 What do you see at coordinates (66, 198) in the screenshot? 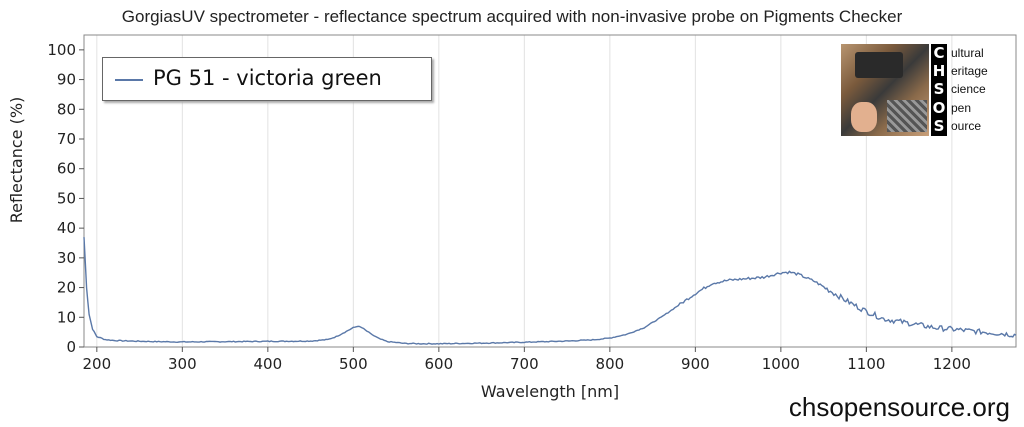
I see `y-tick-label: 50` at bounding box center [66, 198].